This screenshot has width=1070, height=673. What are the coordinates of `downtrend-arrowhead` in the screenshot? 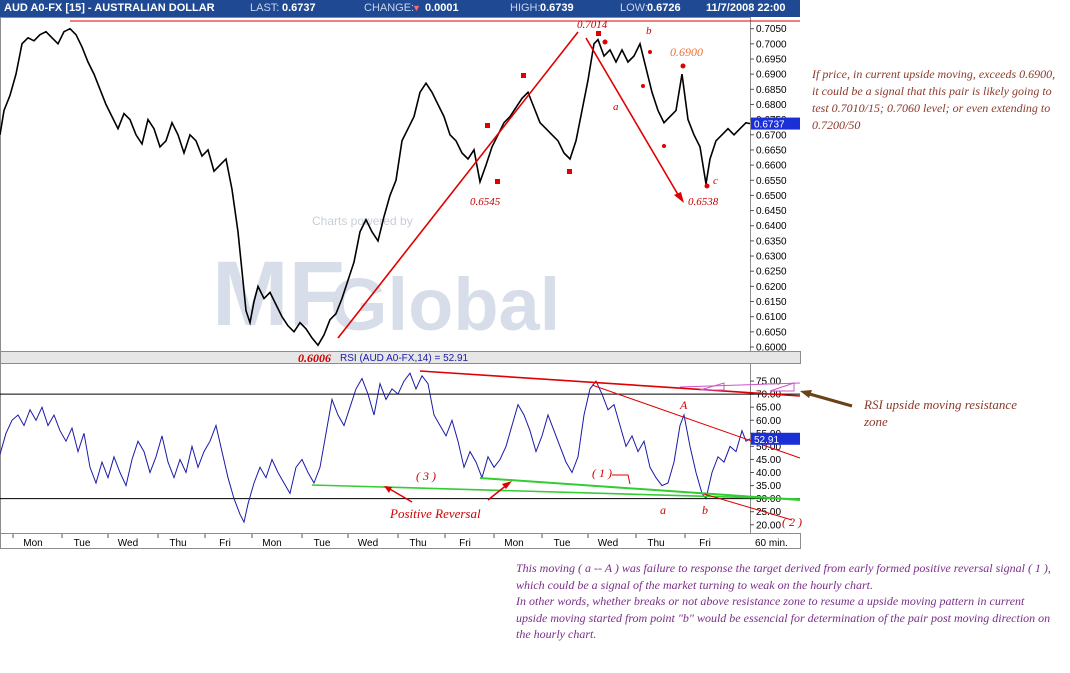 It's located at (679, 197).